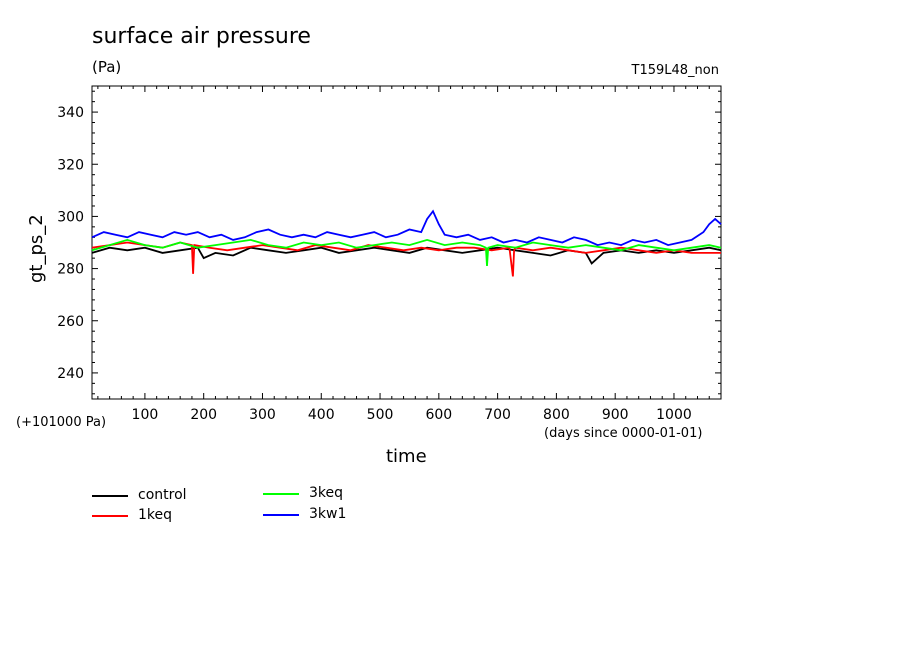  I want to click on legend-label-control: control, so click(162, 495).